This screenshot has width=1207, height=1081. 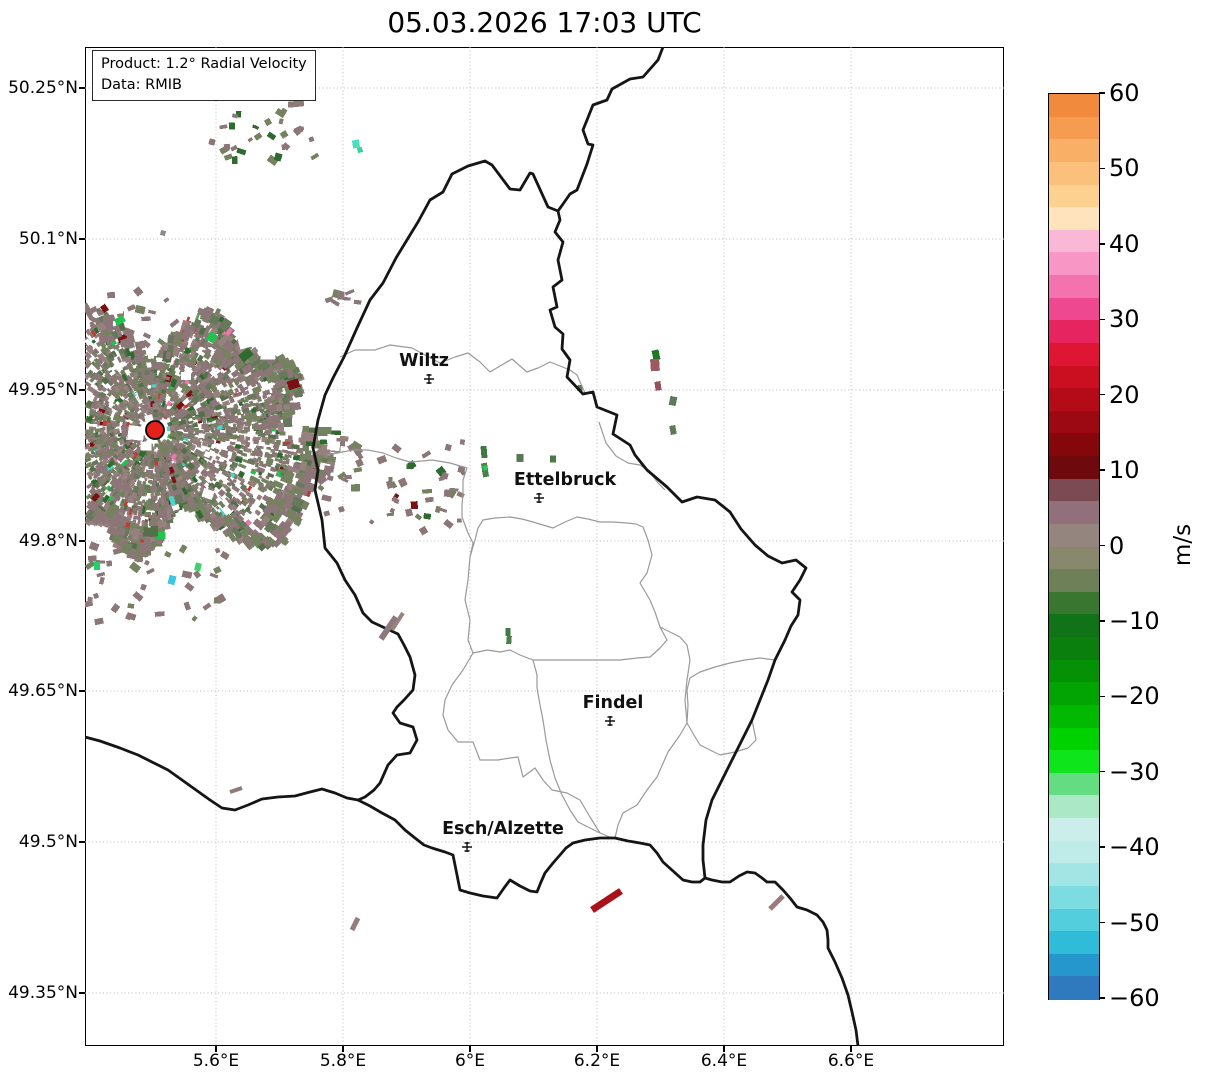 I want to click on colorbar-tick-label: 10, so click(x=1124, y=470).